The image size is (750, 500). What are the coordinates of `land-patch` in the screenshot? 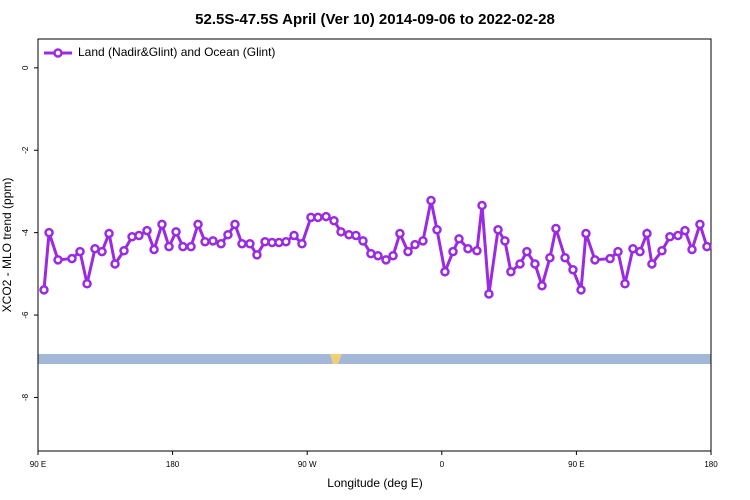 It's located at (336, 359).